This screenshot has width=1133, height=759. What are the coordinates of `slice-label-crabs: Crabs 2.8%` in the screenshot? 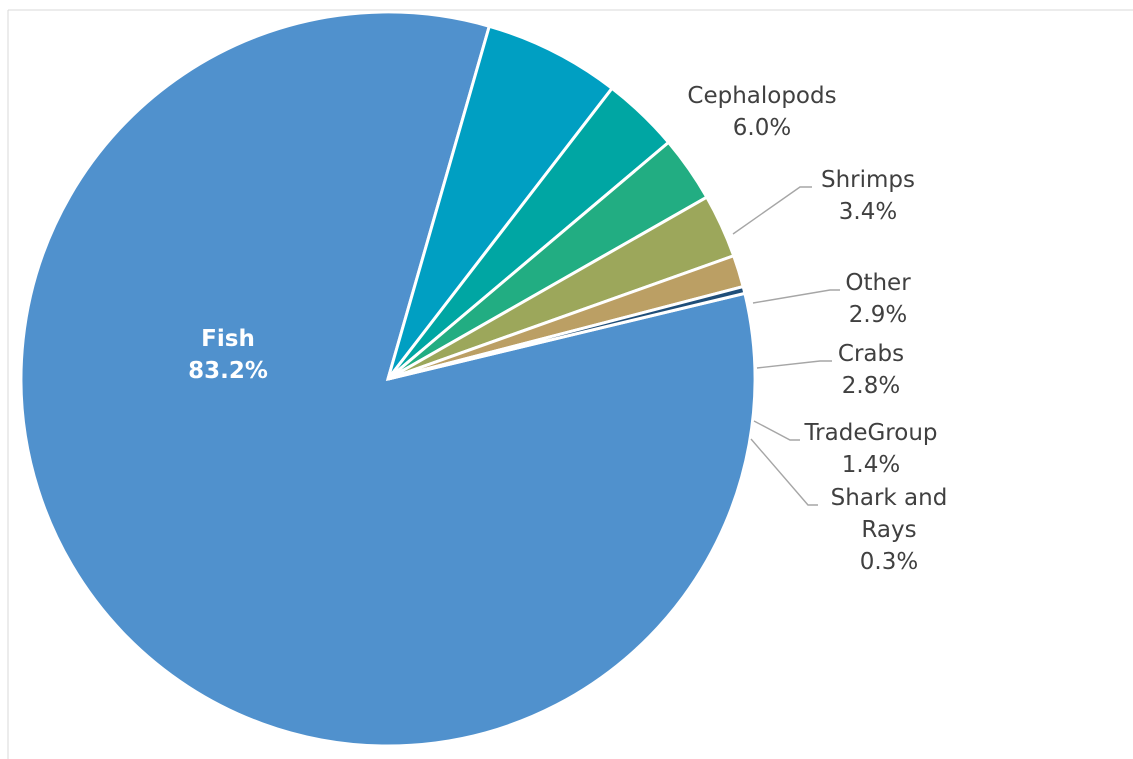 It's located at (871, 370).